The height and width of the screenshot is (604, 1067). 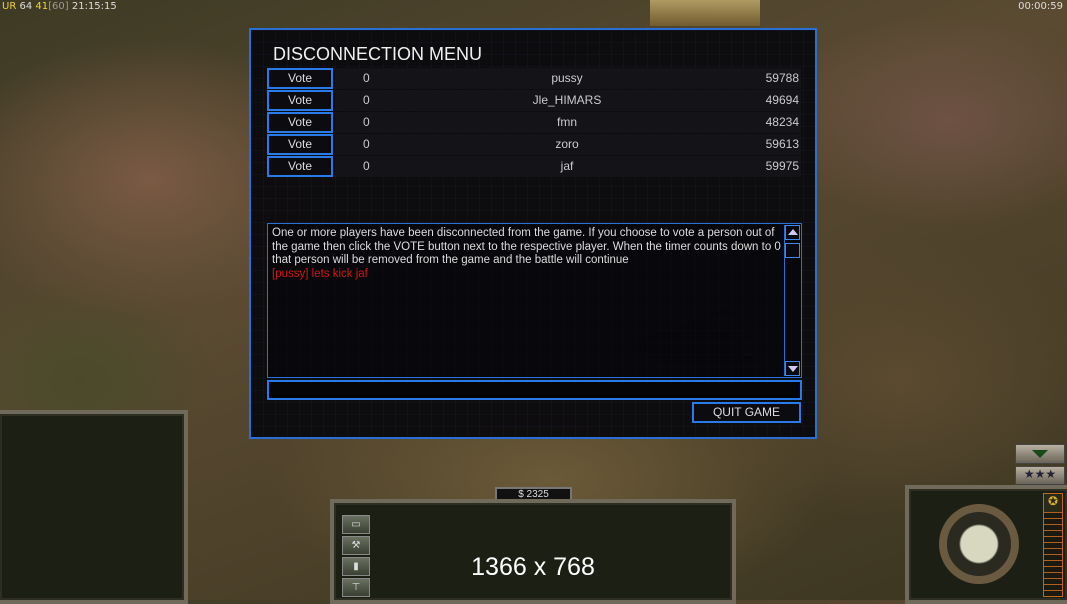 I want to click on fps2: 41, so click(x=42, y=6).